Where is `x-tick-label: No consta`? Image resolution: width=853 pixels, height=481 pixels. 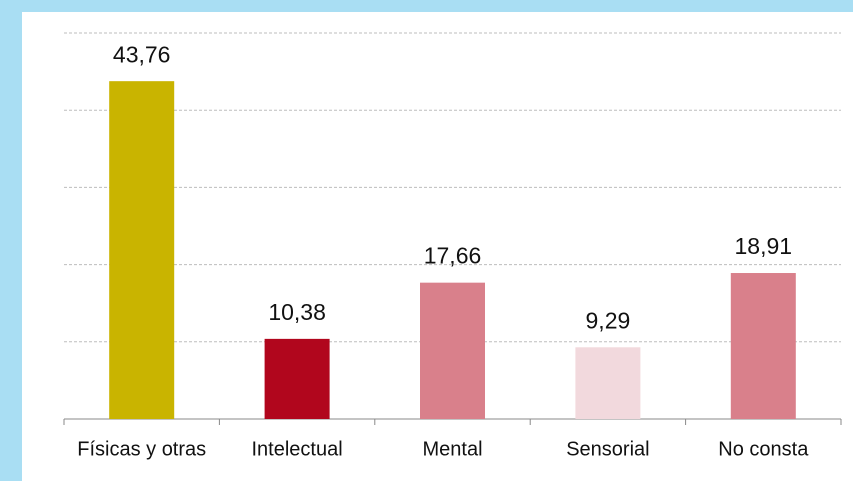
x-tick-label: No consta is located at coordinates (763, 449).